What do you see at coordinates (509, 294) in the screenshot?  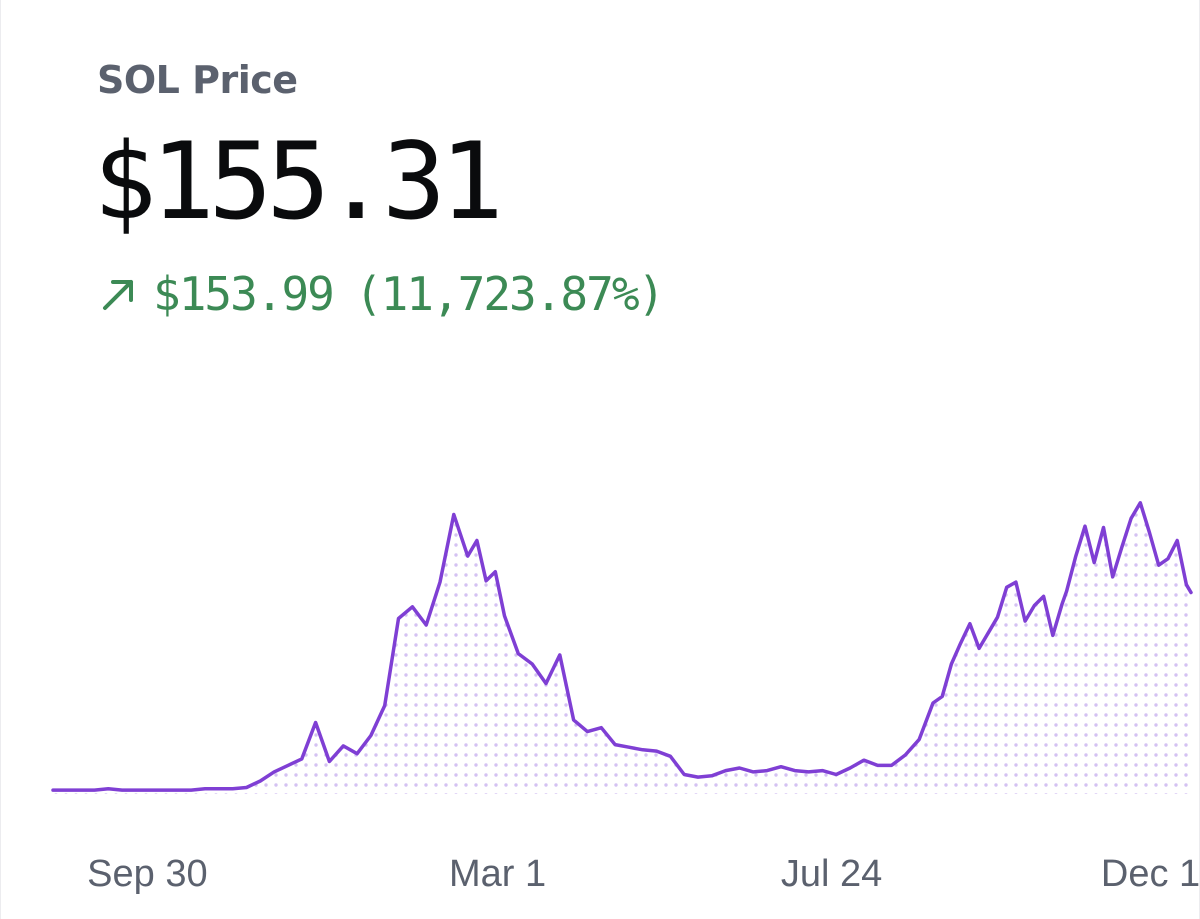 I see `change-percent: (11,723.87%)` at bounding box center [509, 294].